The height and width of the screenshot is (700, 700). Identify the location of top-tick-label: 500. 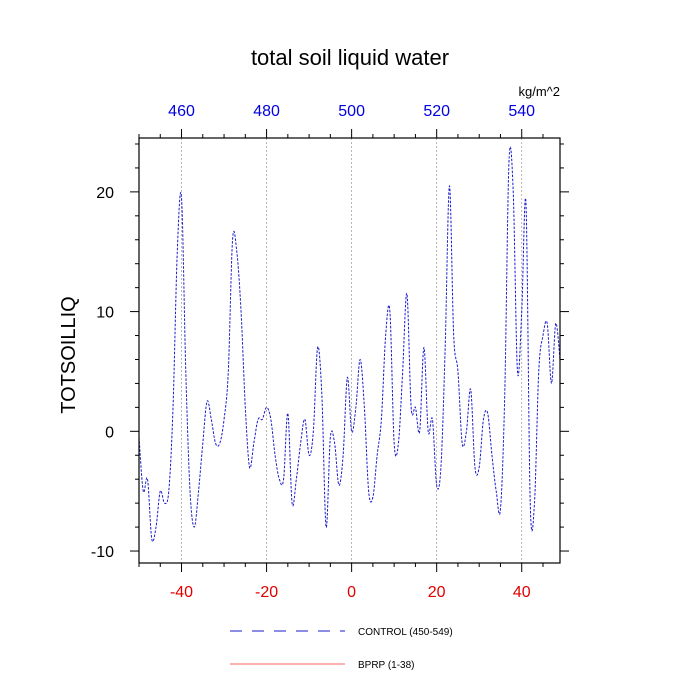
(351, 111).